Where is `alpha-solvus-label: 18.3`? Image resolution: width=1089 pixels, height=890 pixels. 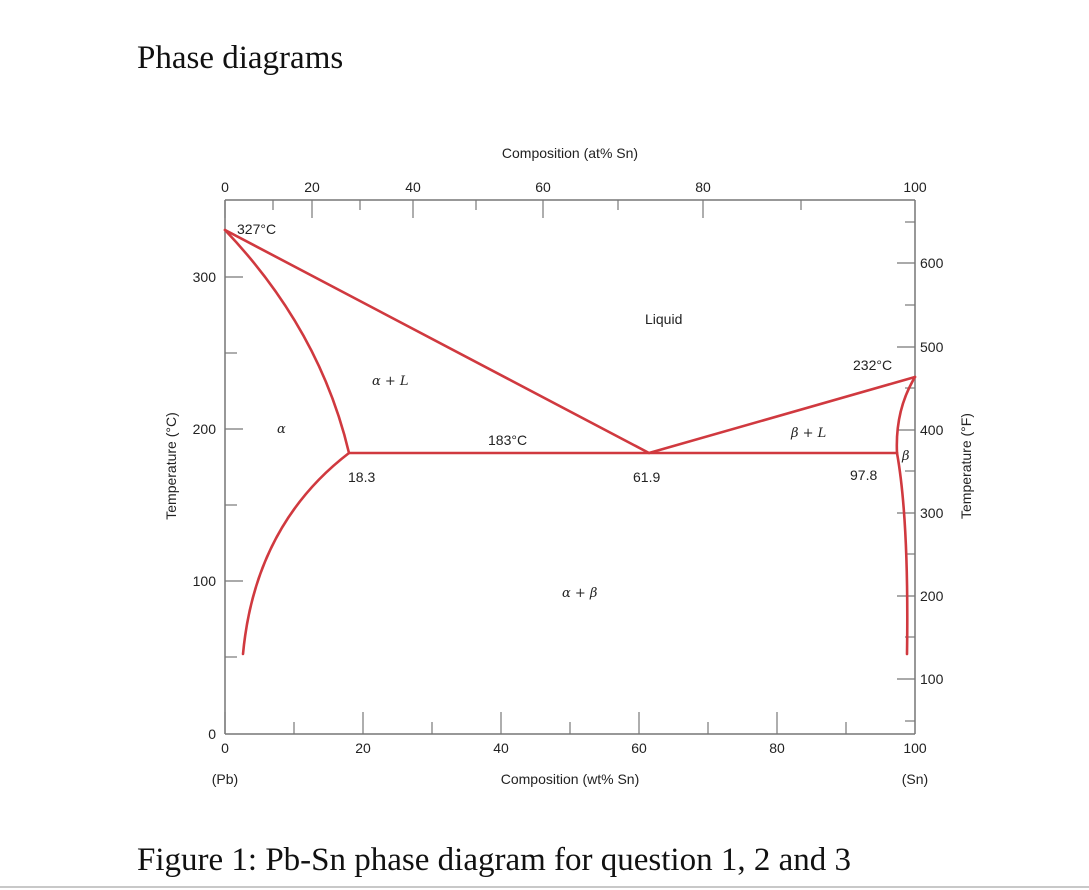
alpha-solvus-label: 18.3 is located at coordinates (361, 477).